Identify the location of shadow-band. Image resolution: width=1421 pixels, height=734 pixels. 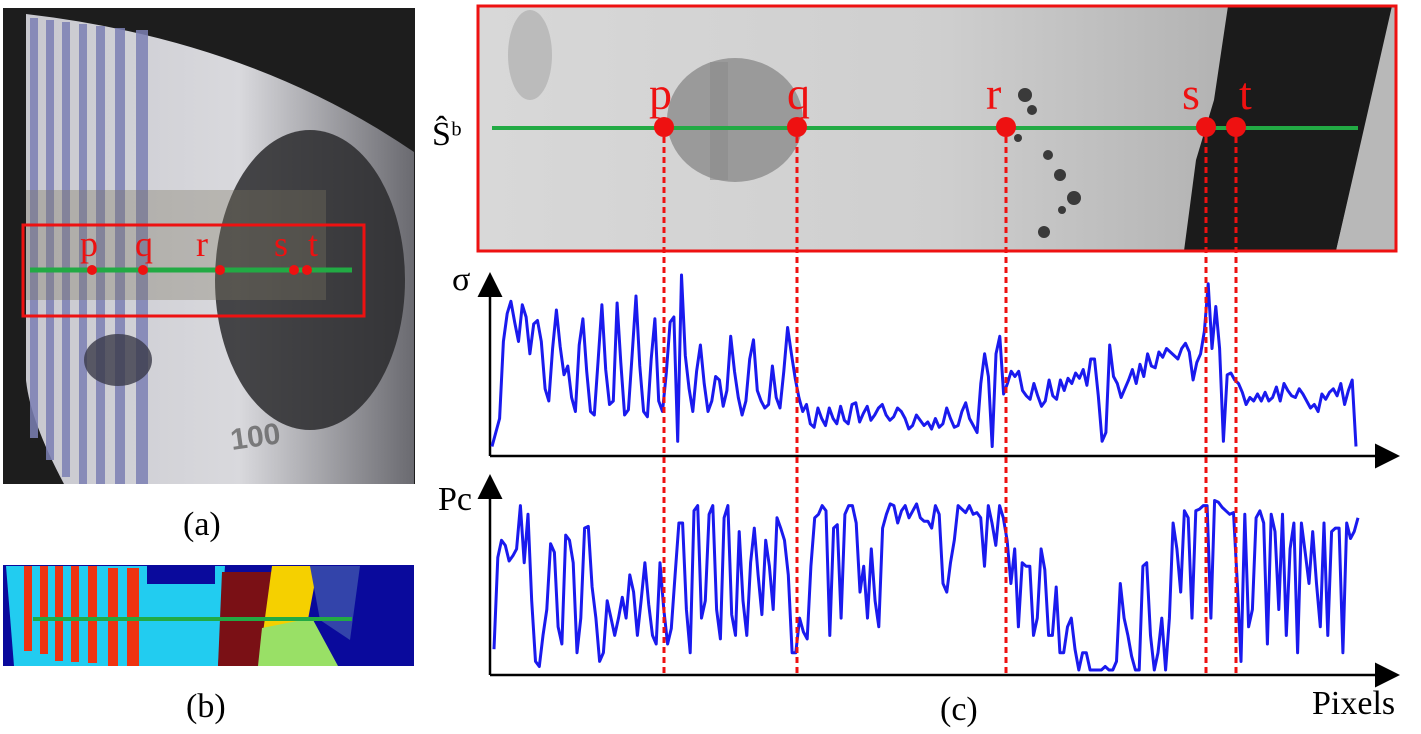
(176, 245).